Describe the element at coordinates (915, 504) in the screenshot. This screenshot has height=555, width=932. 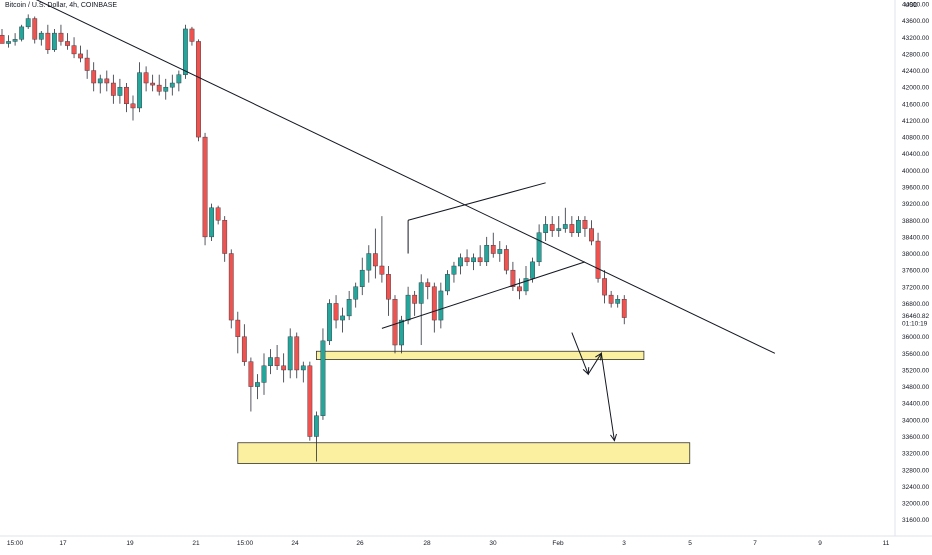
I see `y-tick-label: 32000.00` at that location.